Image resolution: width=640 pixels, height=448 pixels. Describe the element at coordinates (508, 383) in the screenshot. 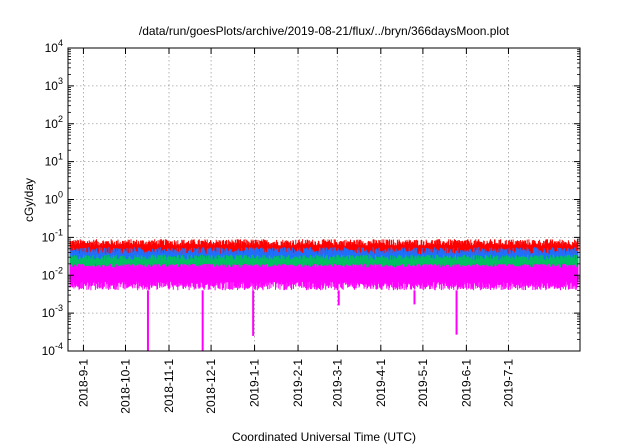

I see `x-tick-label: 2019-7-1` at that location.